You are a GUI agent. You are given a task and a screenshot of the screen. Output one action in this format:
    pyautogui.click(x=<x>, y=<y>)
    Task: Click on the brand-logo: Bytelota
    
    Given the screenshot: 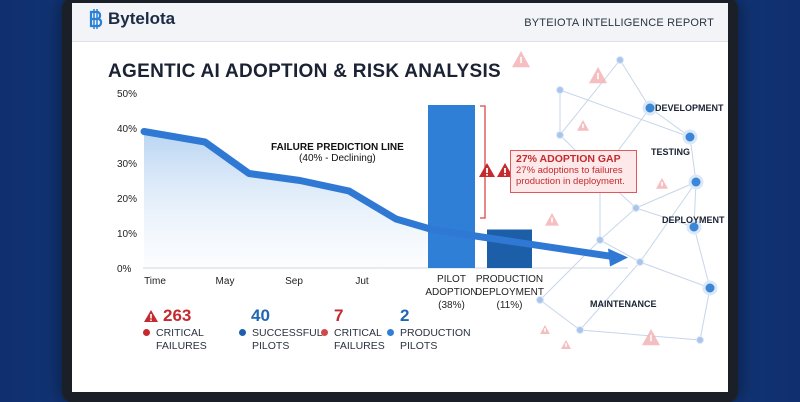 What is the action you would take?
    pyautogui.click(x=131, y=19)
    